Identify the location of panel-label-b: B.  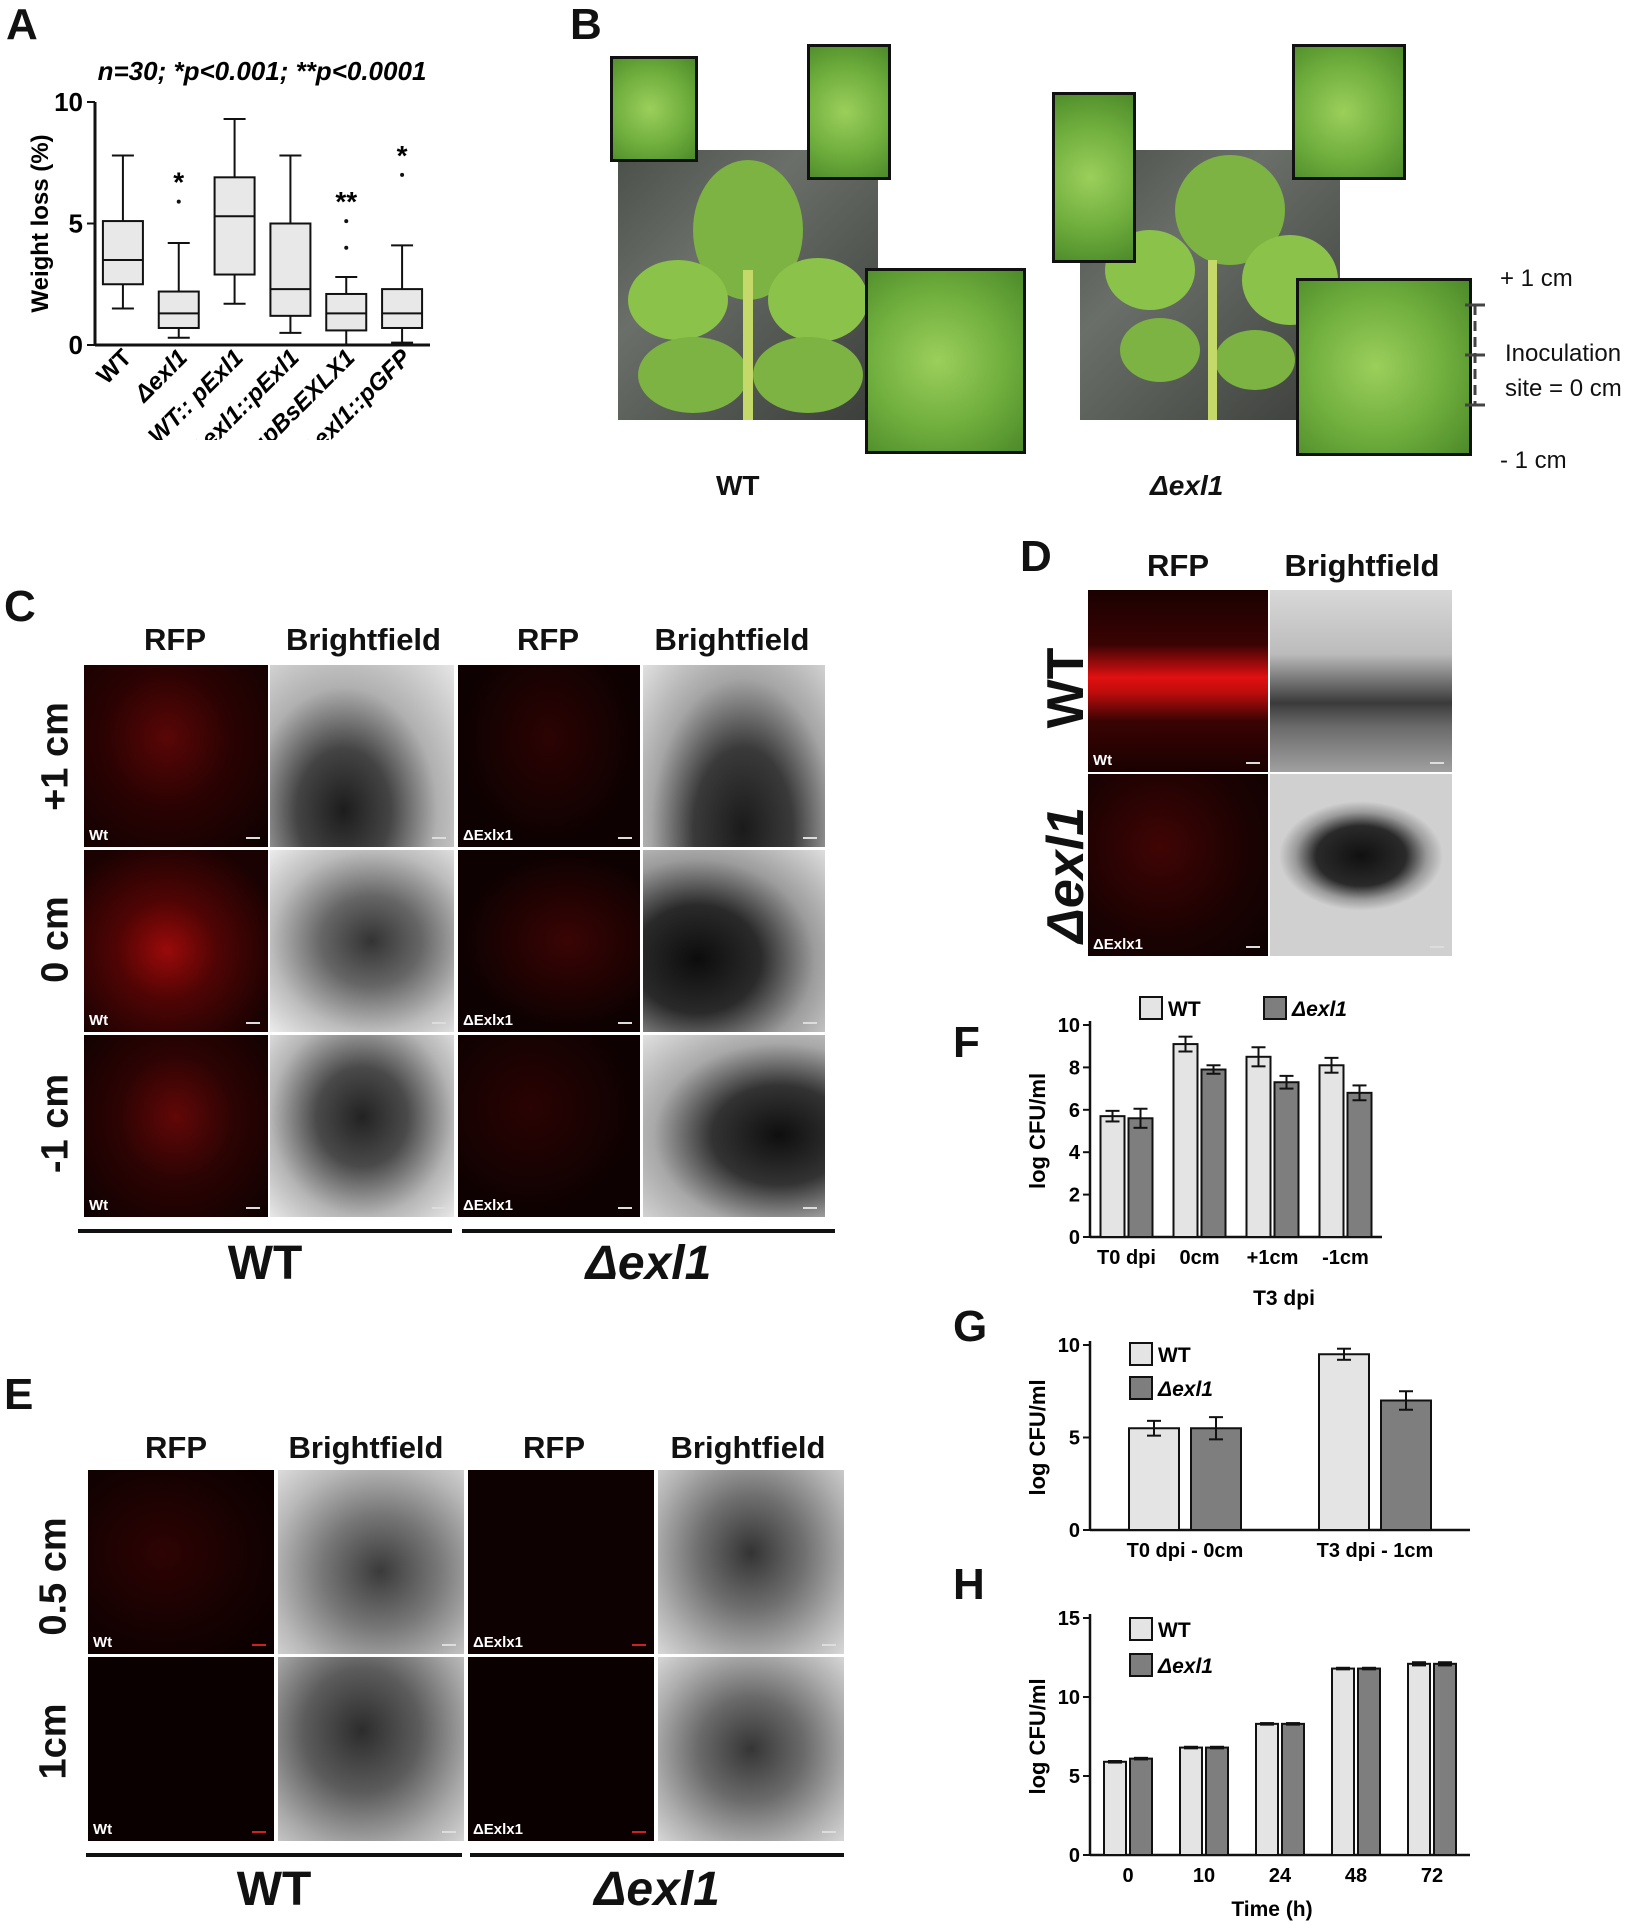
(586, 24).